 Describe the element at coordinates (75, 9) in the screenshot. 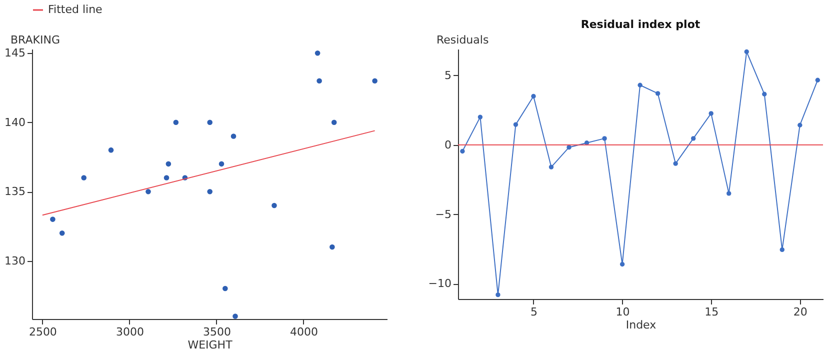

I see `legend-label: Fitted line` at that location.